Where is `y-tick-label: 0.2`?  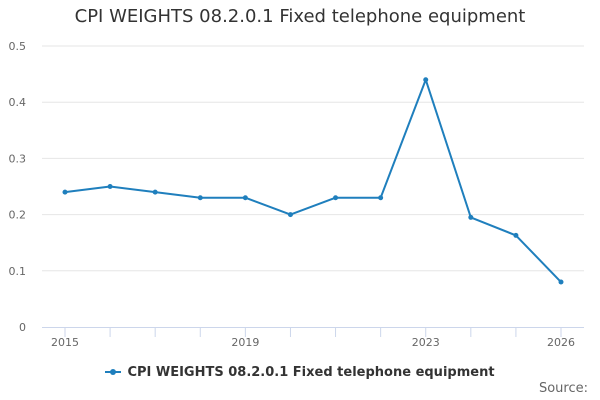
y-tick-label: 0.2 is located at coordinates (18, 215).